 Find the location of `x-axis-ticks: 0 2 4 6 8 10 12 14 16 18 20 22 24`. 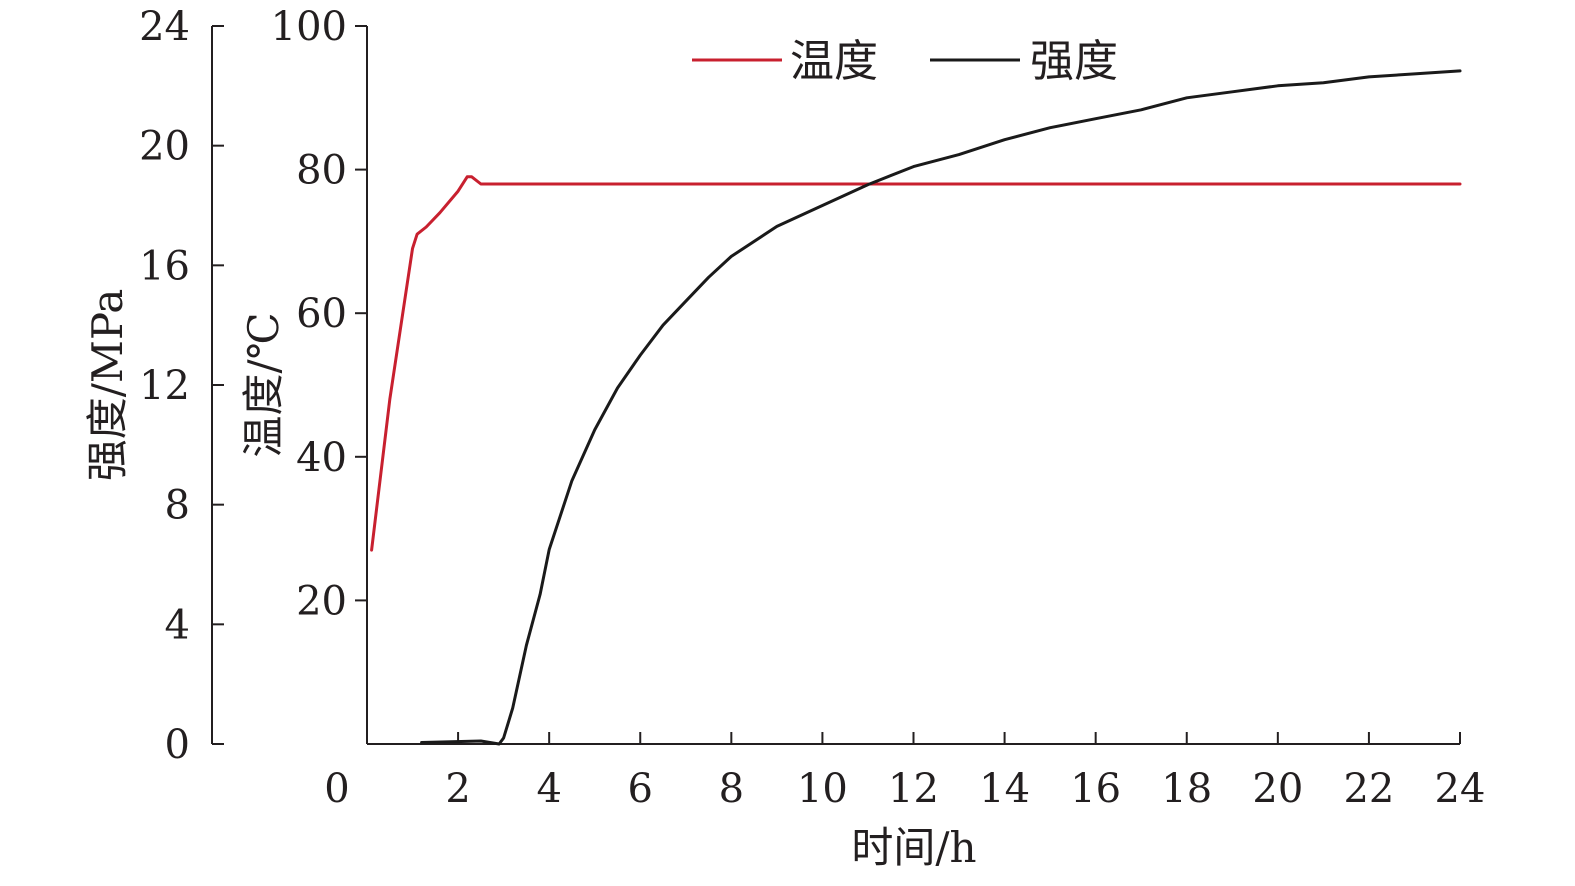

x-axis-ticks: 0 2 4 6 8 10 12 14 16 18 20 22 24 is located at coordinates (904, 772).